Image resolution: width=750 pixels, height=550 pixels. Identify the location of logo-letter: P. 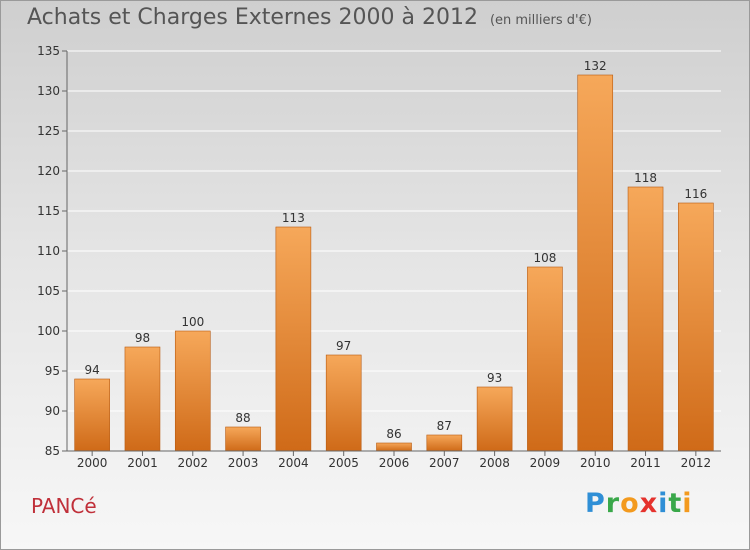
(595, 503).